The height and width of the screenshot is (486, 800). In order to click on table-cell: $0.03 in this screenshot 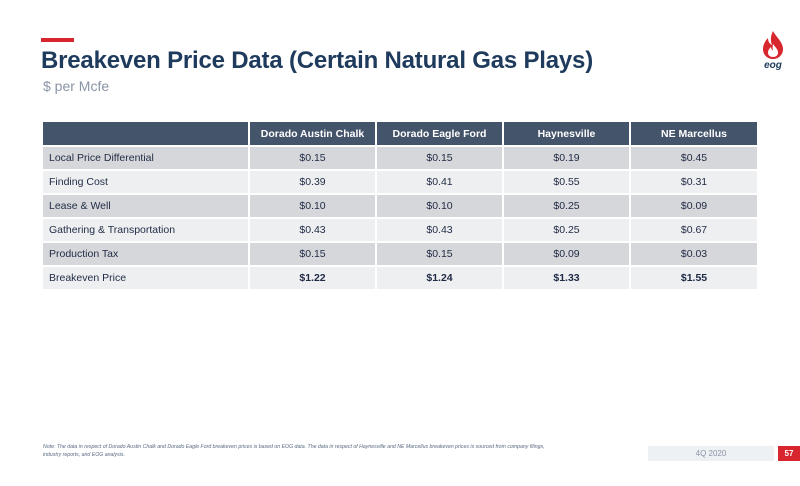, I will do `click(693, 254)`.